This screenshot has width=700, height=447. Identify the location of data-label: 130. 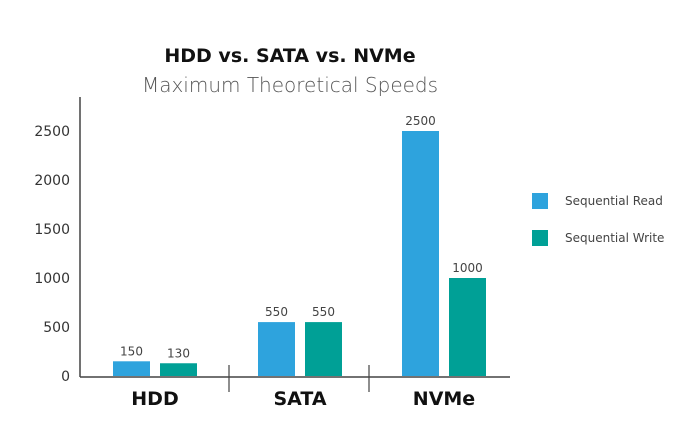
(178, 353).